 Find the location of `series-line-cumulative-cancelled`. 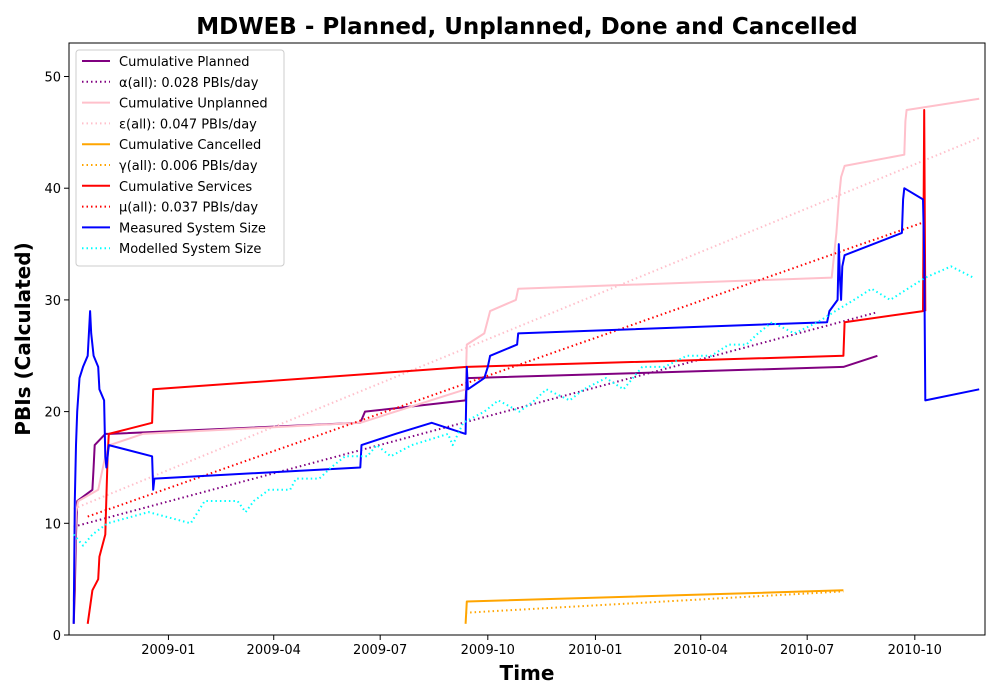

series-line-cumulative-cancelled is located at coordinates (654, 606).